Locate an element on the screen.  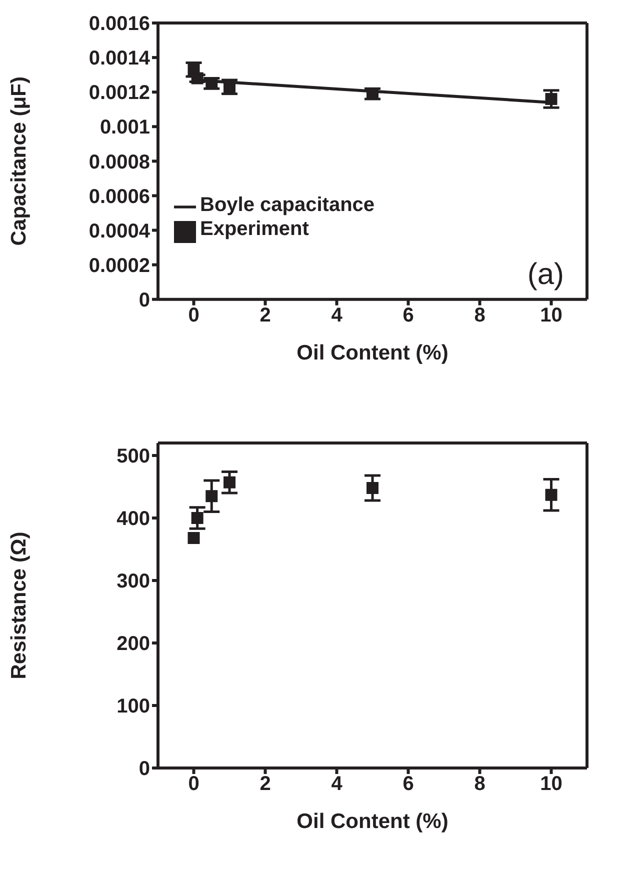
y-tick-label: 0.001 is located at coordinates (125, 127).